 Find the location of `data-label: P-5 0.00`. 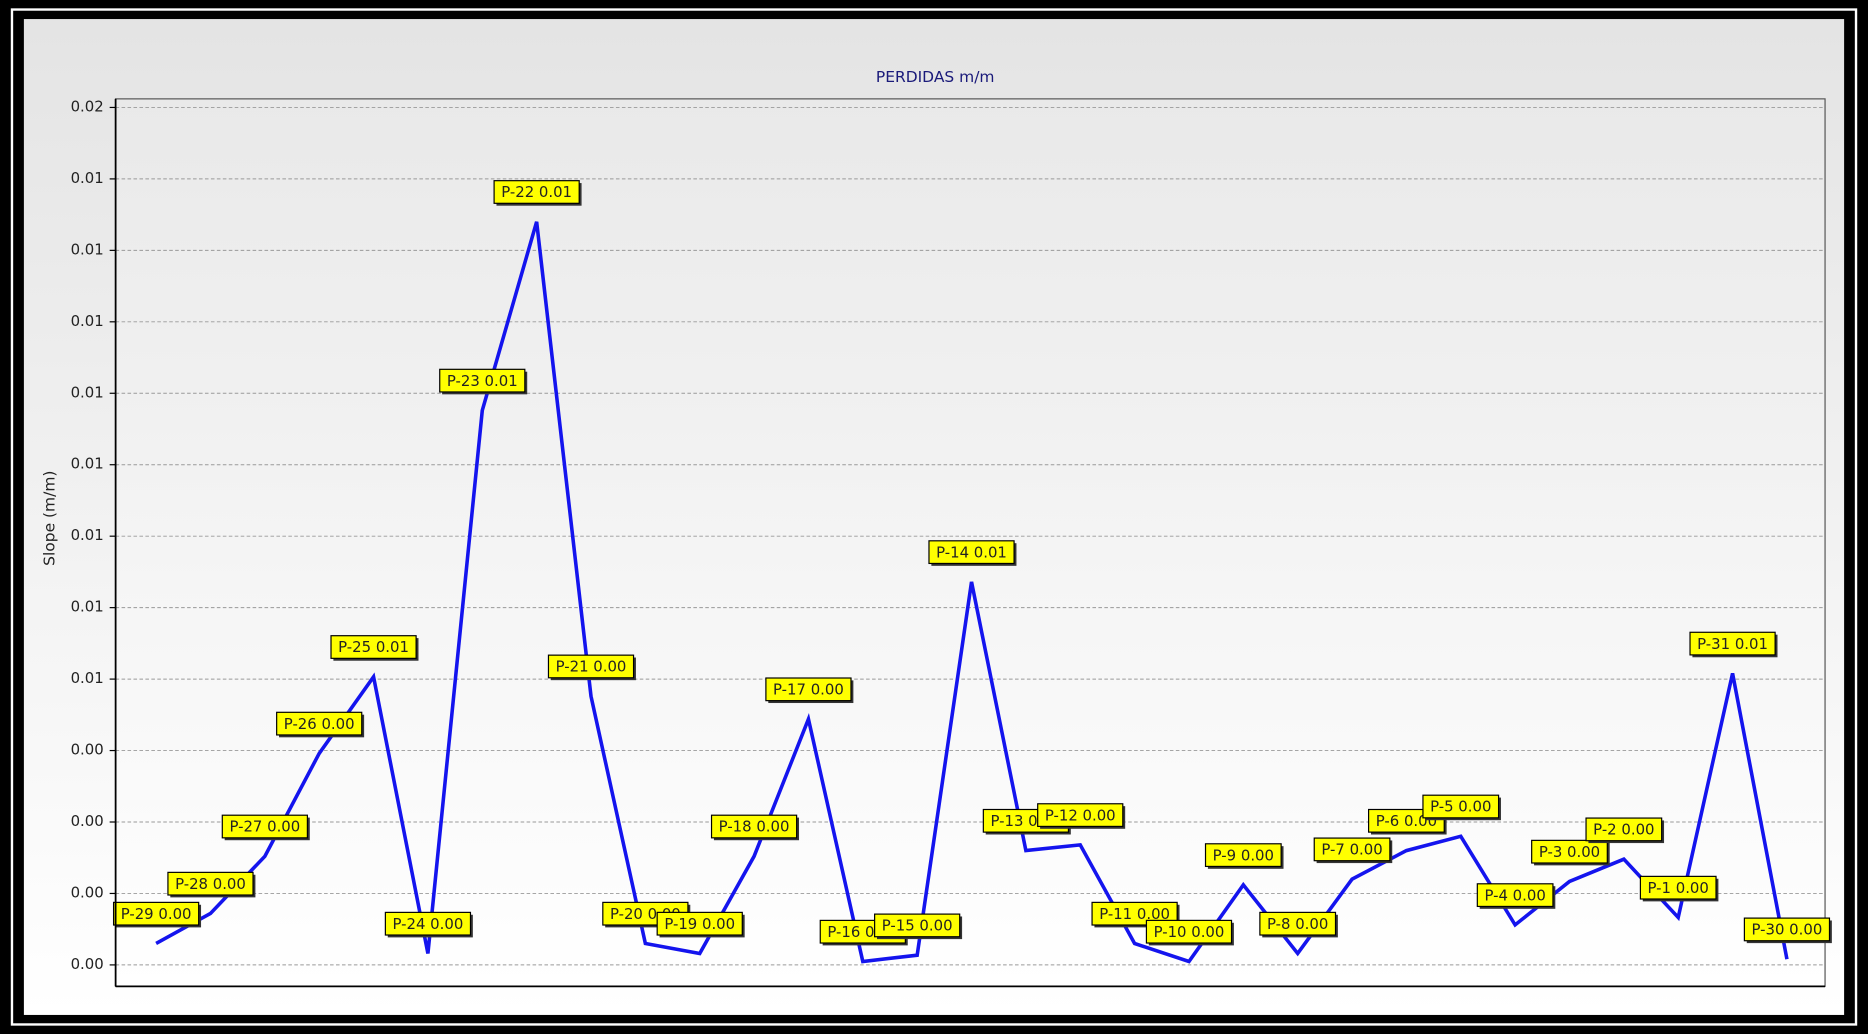

data-label: P-5 0.00 is located at coordinates (1461, 807).